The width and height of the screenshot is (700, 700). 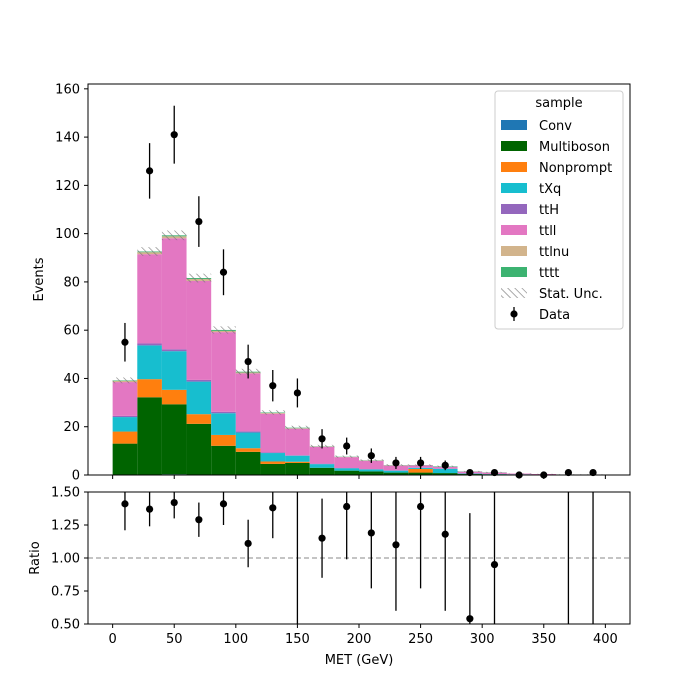 What do you see at coordinates (514, 125) in the screenshot?
I see `legend-swatch-conv` at bounding box center [514, 125].